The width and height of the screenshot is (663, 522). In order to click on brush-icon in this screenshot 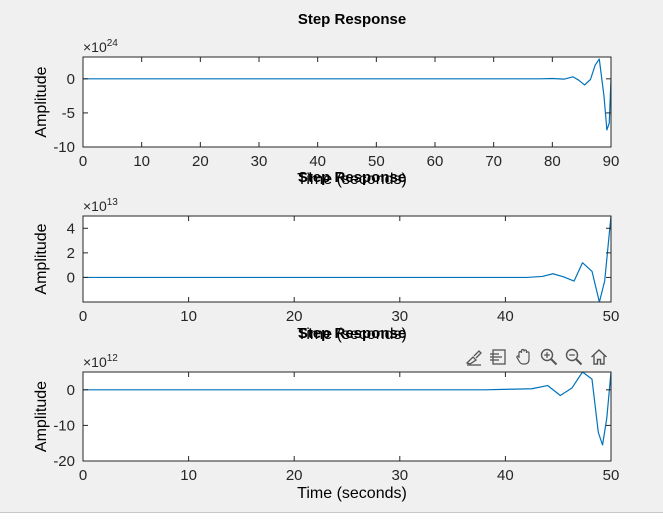, I will do `click(474, 357)`.